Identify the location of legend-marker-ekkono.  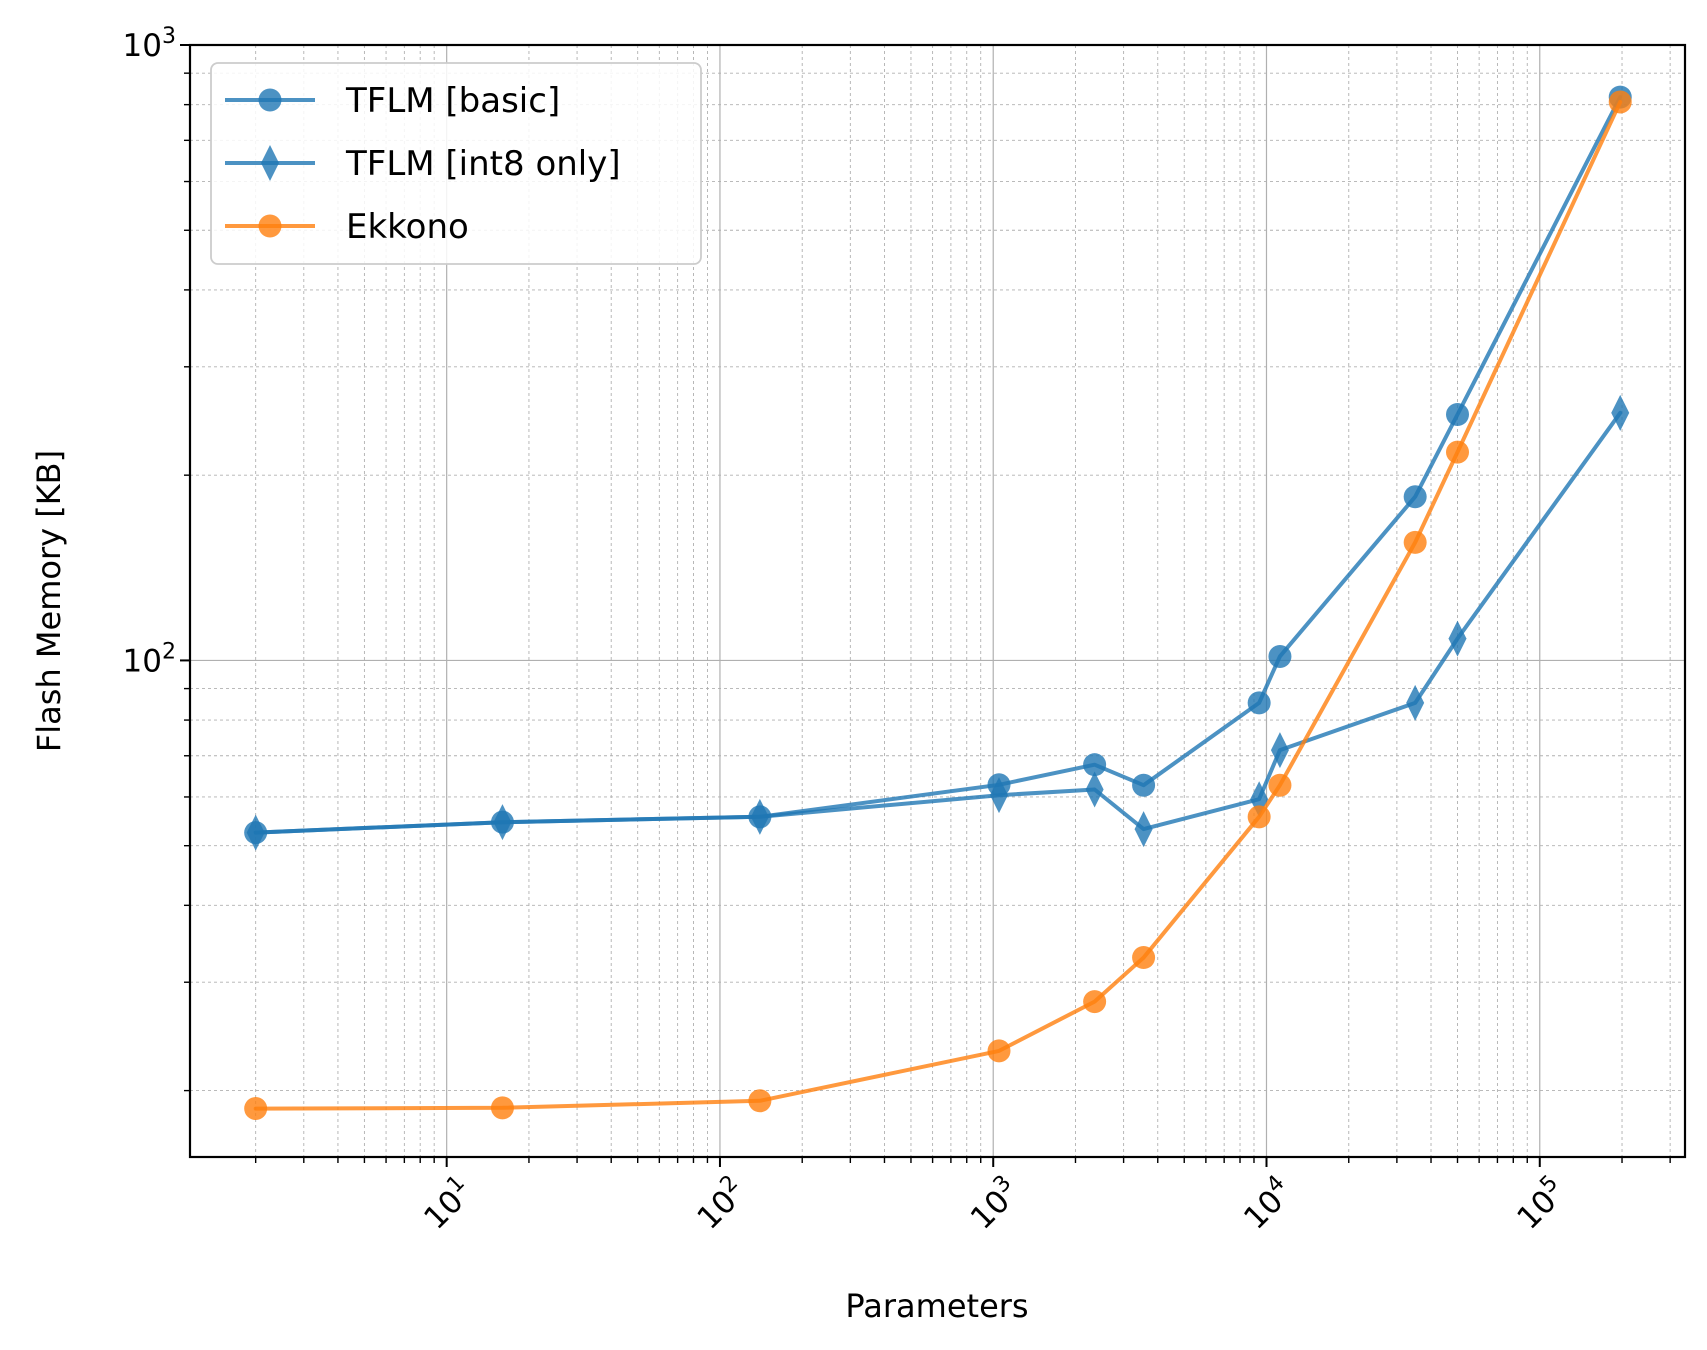
(270, 226).